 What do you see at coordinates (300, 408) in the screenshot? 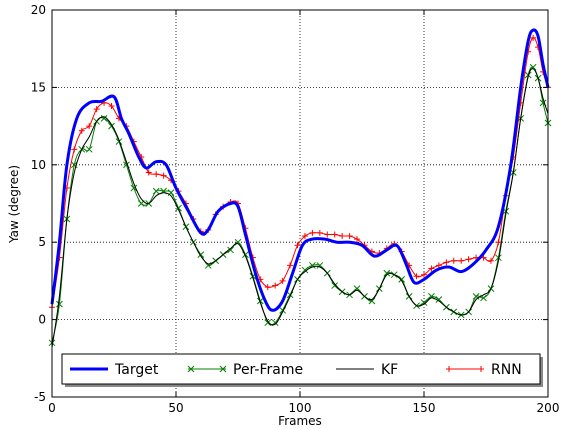
I see `x-tick-label: 100` at bounding box center [300, 408].